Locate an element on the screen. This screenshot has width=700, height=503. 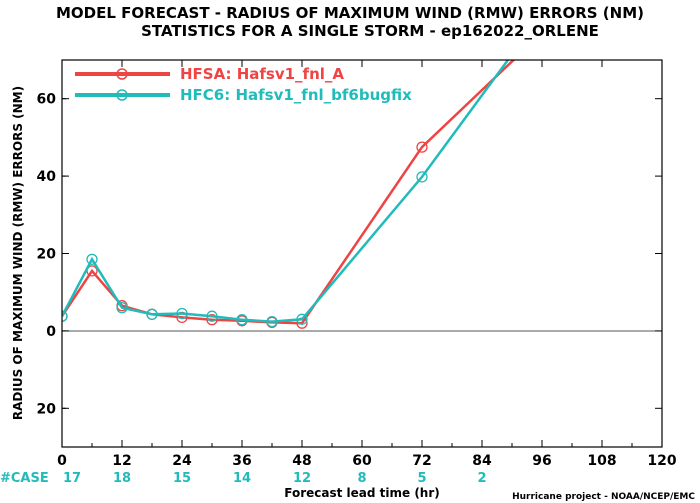
x-tick-label: 0 is located at coordinates (62, 461).